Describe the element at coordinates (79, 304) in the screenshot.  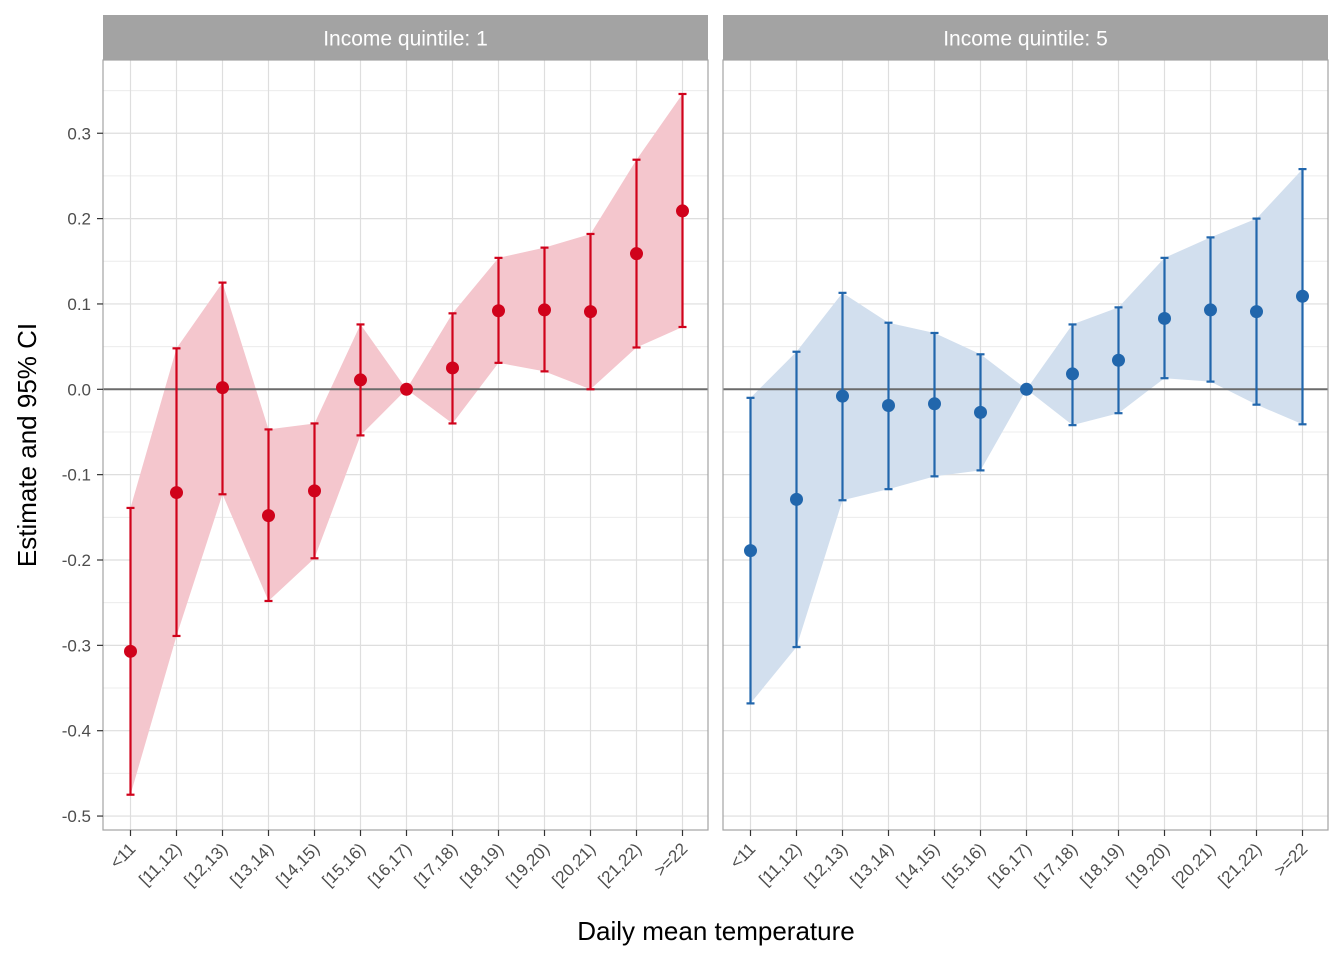
I see `y-tick-label: 0.1` at that location.